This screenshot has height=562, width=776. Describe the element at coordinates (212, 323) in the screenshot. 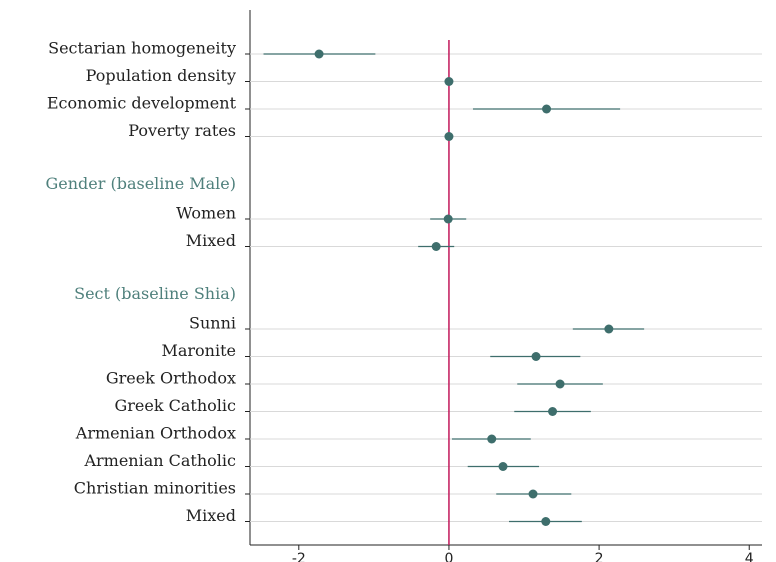

I see `y-tick-label: Sunni` at that location.